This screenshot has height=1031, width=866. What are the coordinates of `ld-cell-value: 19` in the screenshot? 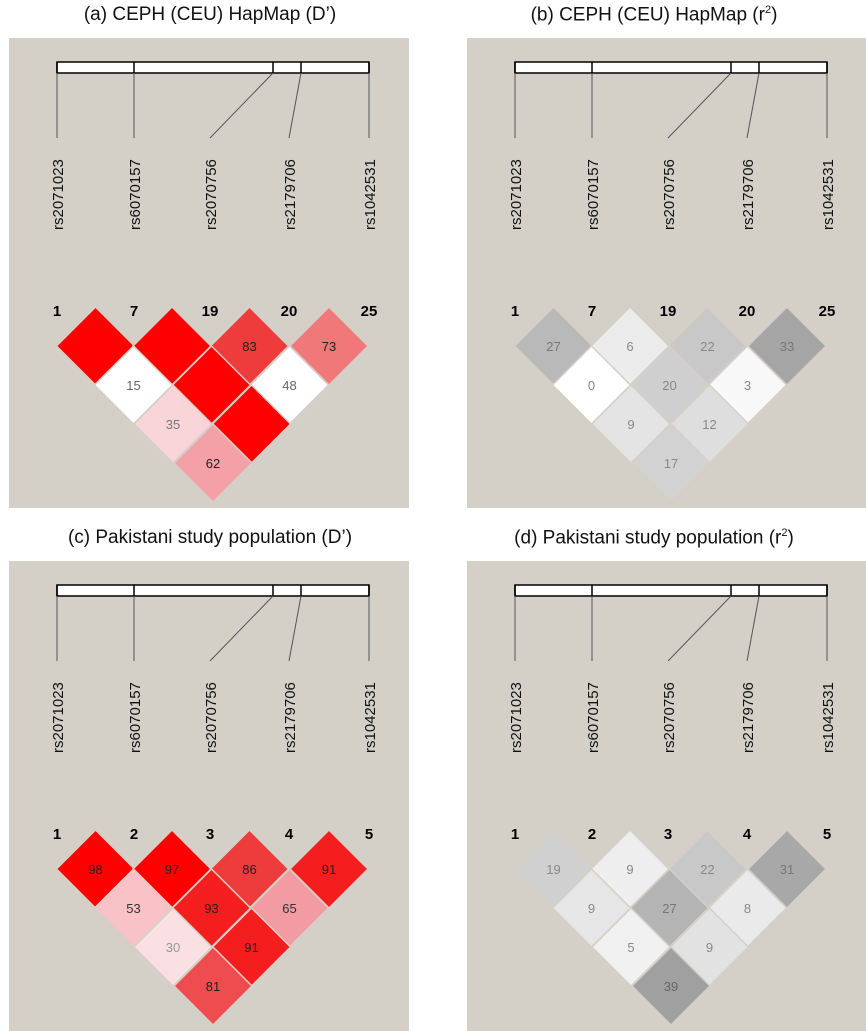 It's located at (553, 869).